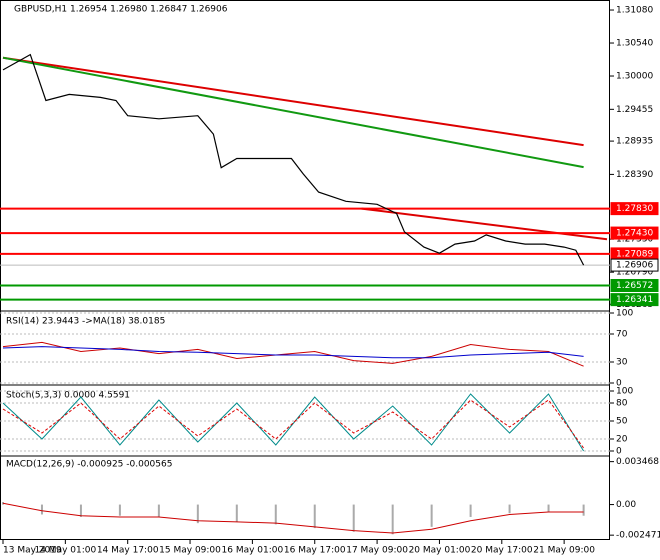 Image resolution: width=660 pixels, height=560 pixels. What do you see at coordinates (315, 551) in the screenshot?
I see `x-tick-label: 16 May 17:00` at bounding box center [315, 551].